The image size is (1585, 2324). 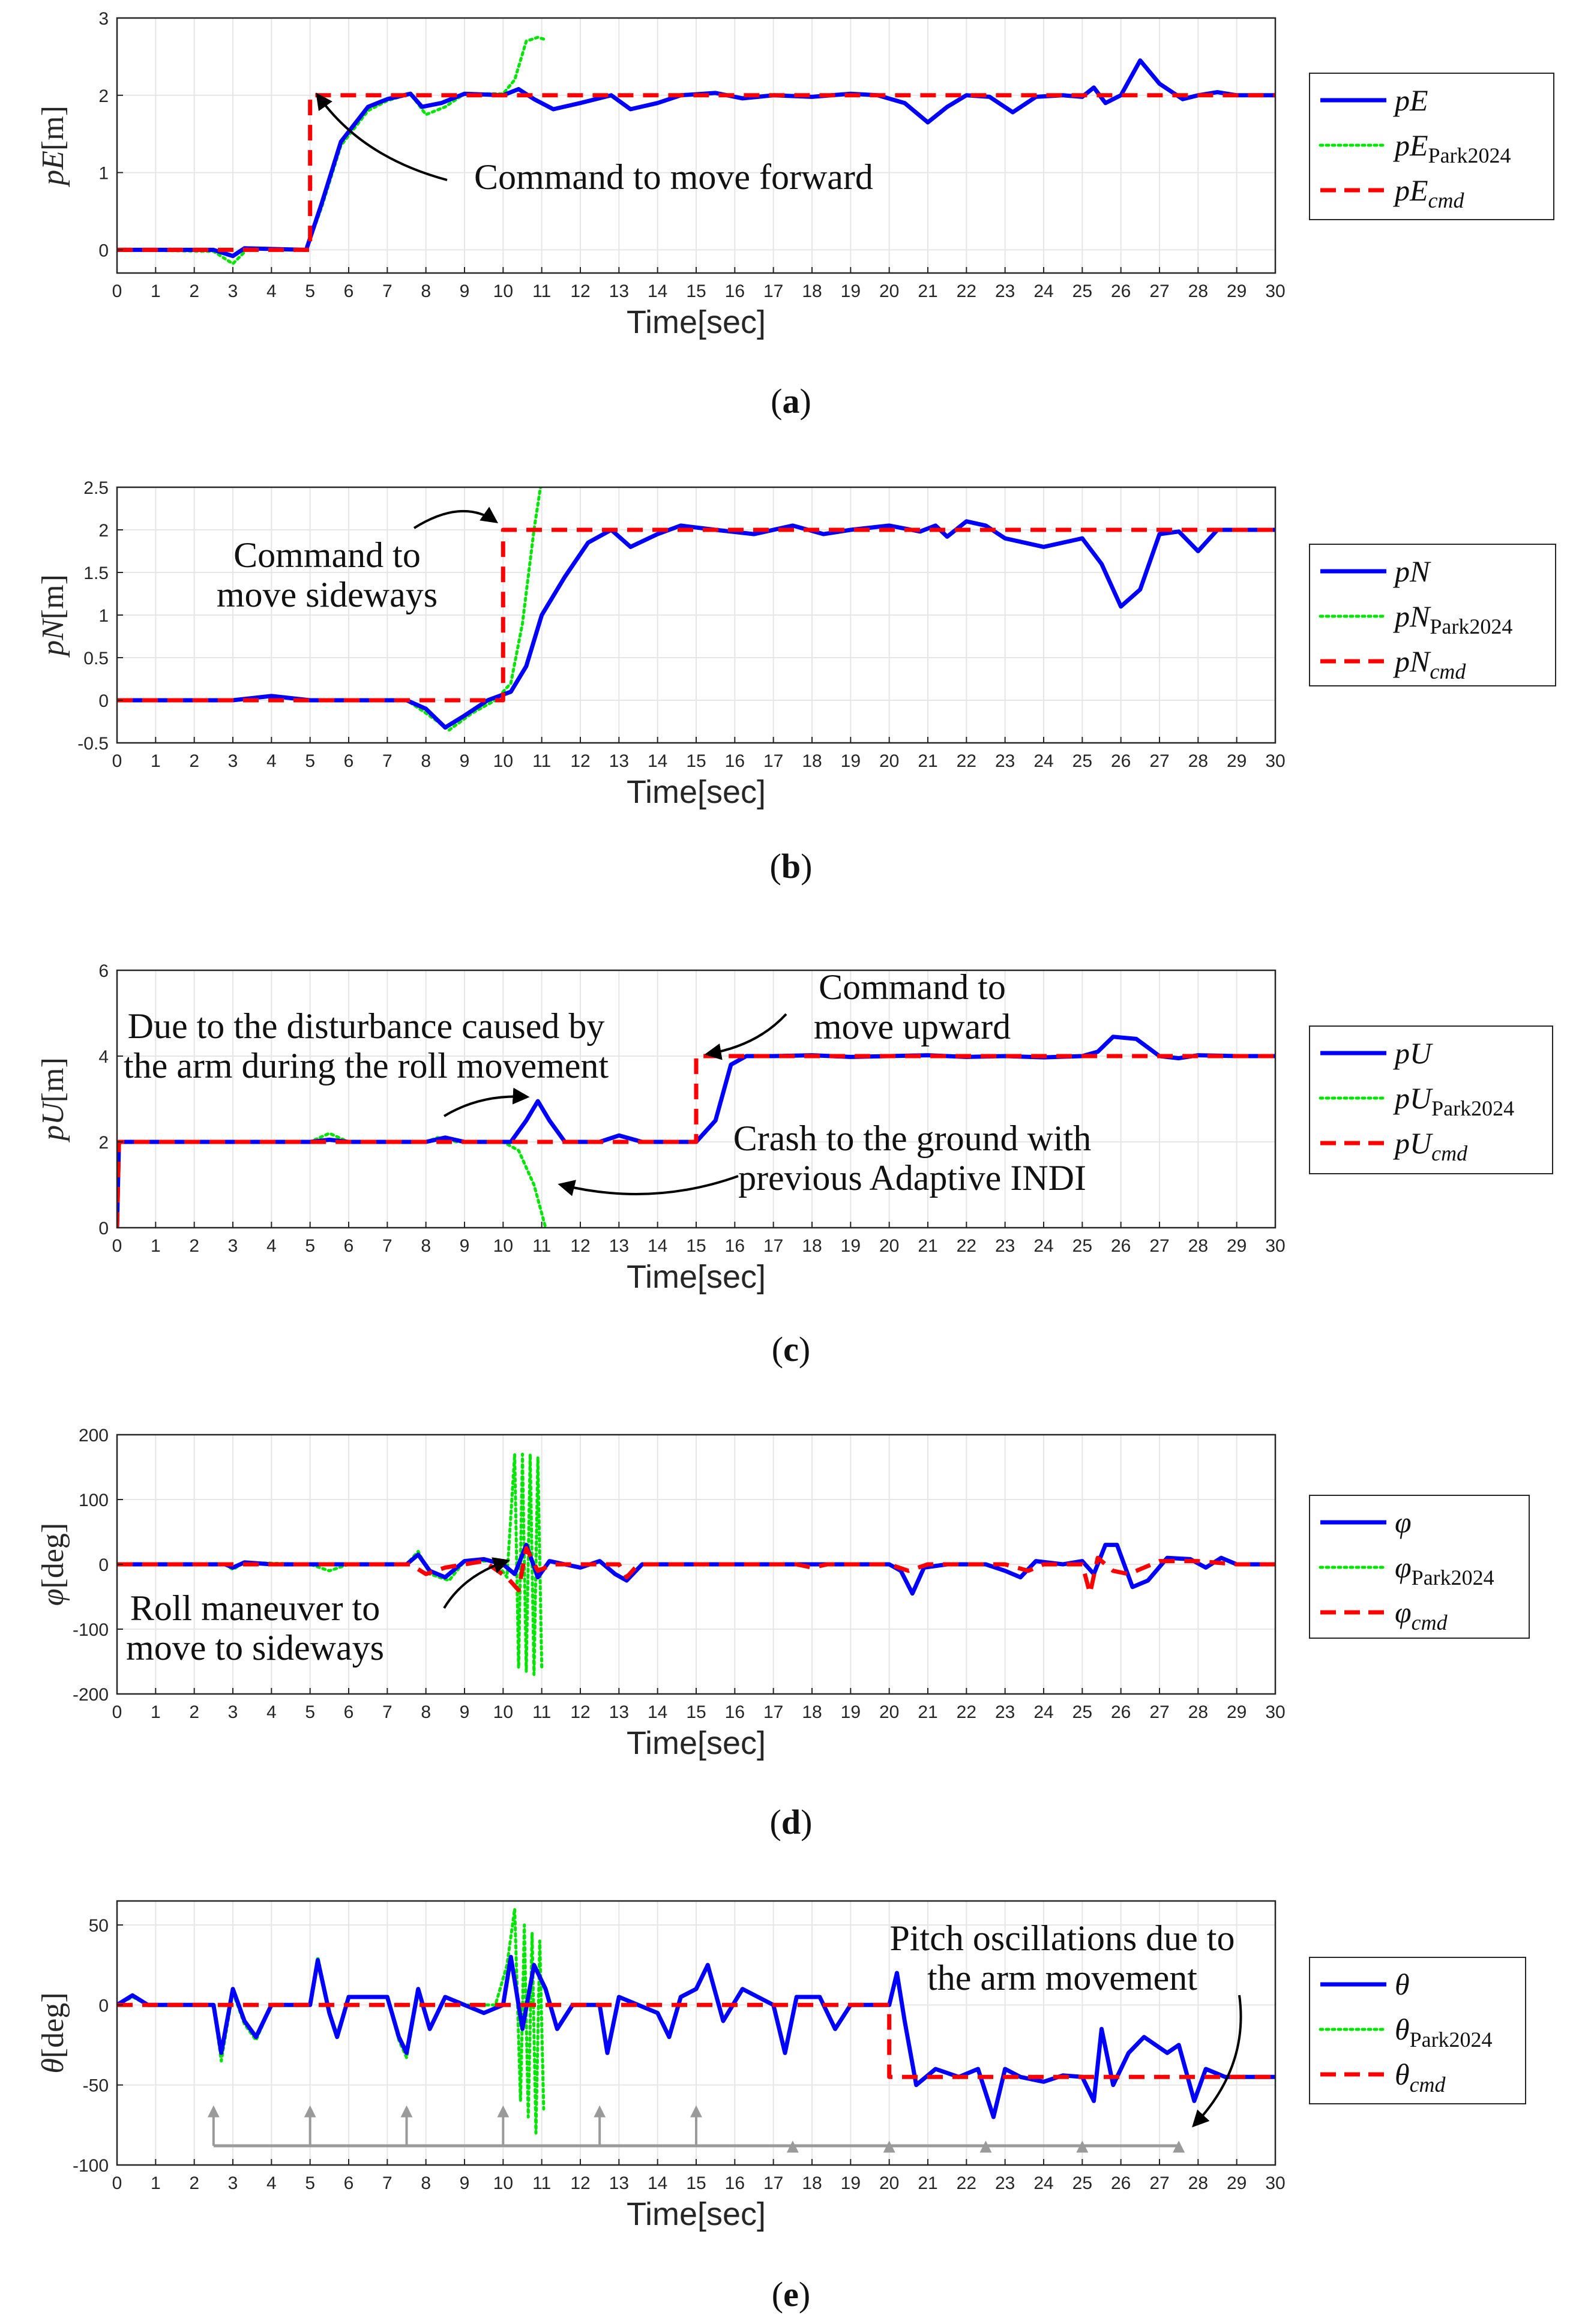 I want to click on x-tick-label: 17, so click(x=773, y=291).